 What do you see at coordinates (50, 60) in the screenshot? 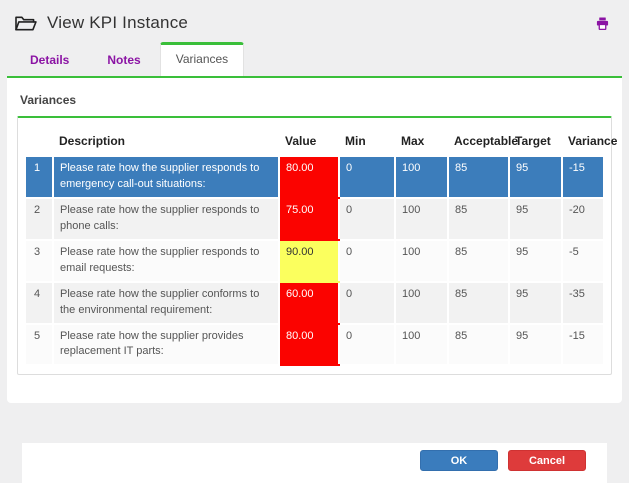
I see `tab-details: Details` at bounding box center [50, 60].